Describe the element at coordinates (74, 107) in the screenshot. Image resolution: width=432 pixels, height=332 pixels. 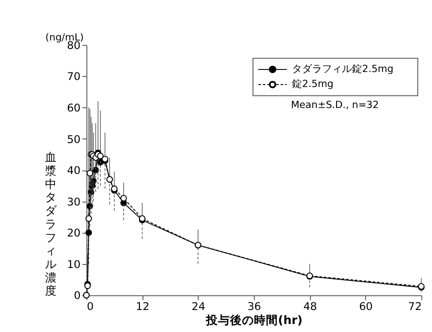
I see `y-tick-label: 60` at that location.